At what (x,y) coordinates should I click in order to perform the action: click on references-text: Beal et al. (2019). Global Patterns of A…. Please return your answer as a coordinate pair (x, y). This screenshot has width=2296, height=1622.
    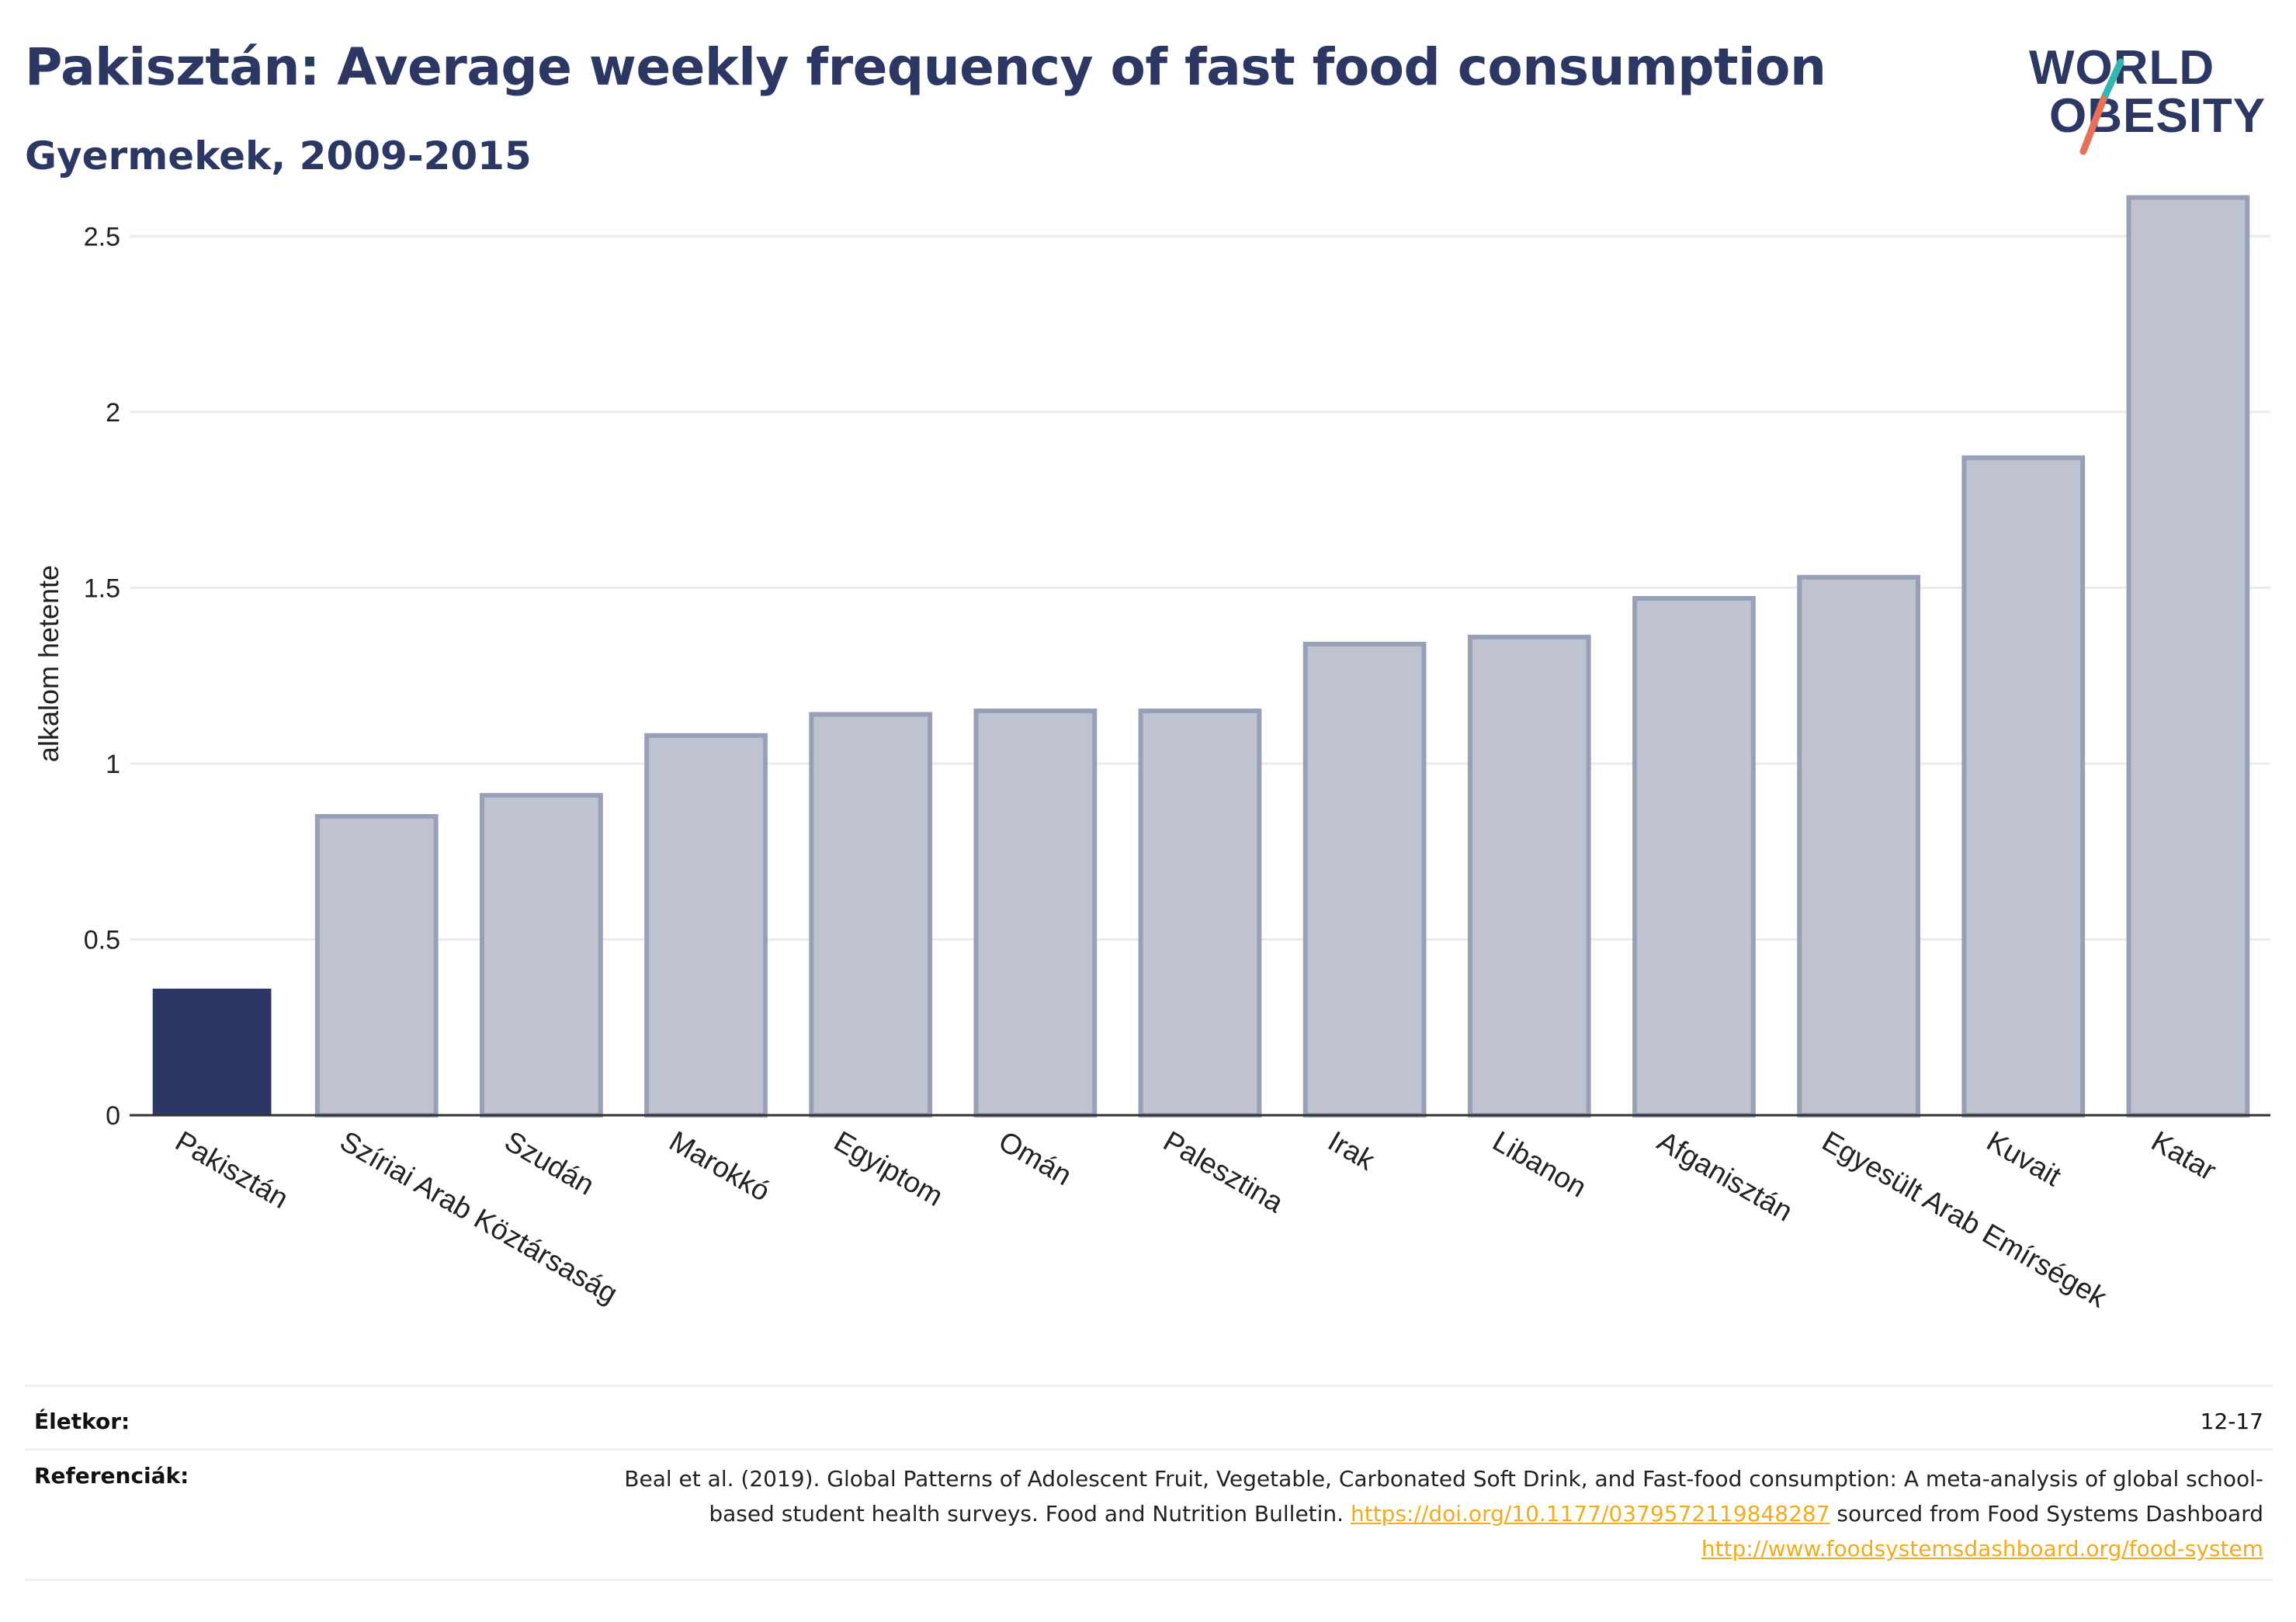
    Looking at the image, I should click on (1429, 1513).